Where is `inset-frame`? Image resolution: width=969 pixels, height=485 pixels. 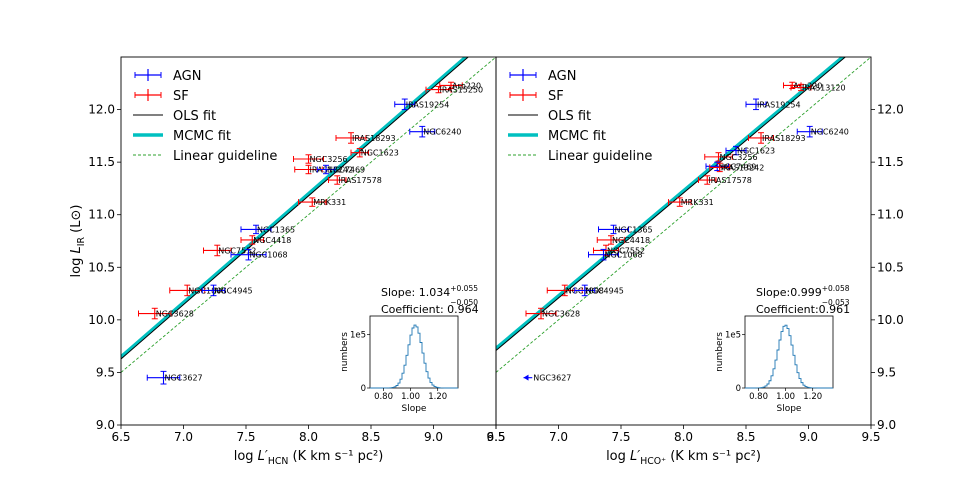
inset-frame is located at coordinates (789, 352).